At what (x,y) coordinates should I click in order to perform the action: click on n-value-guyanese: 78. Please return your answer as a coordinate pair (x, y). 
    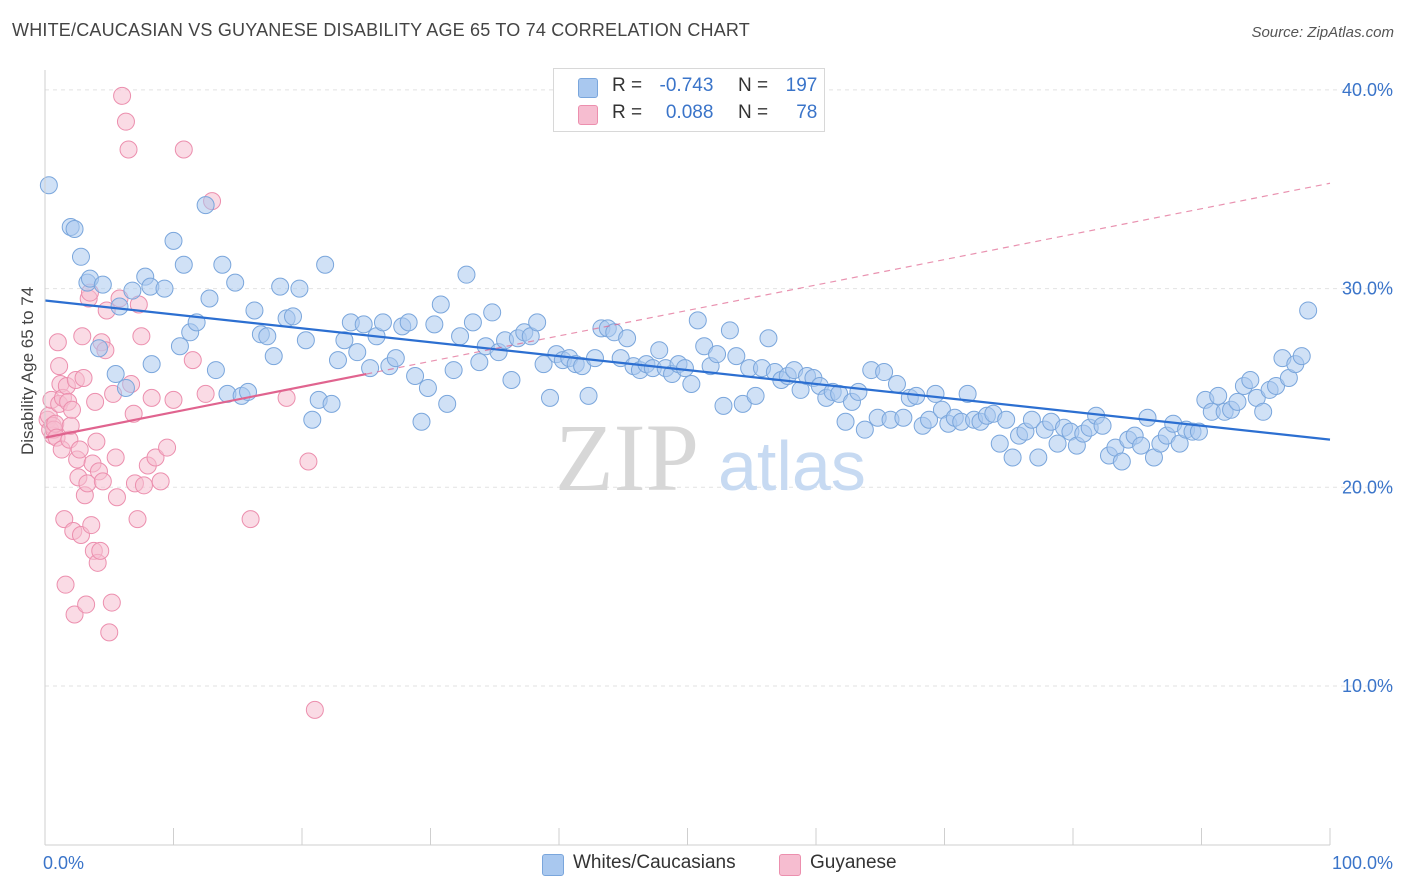
    Looking at the image, I should click on (807, 112).